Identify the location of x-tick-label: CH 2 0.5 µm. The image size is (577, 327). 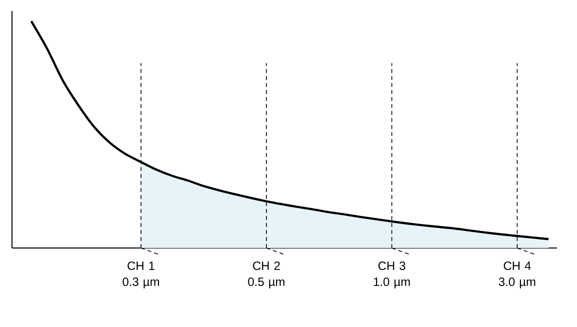
(266, 275).